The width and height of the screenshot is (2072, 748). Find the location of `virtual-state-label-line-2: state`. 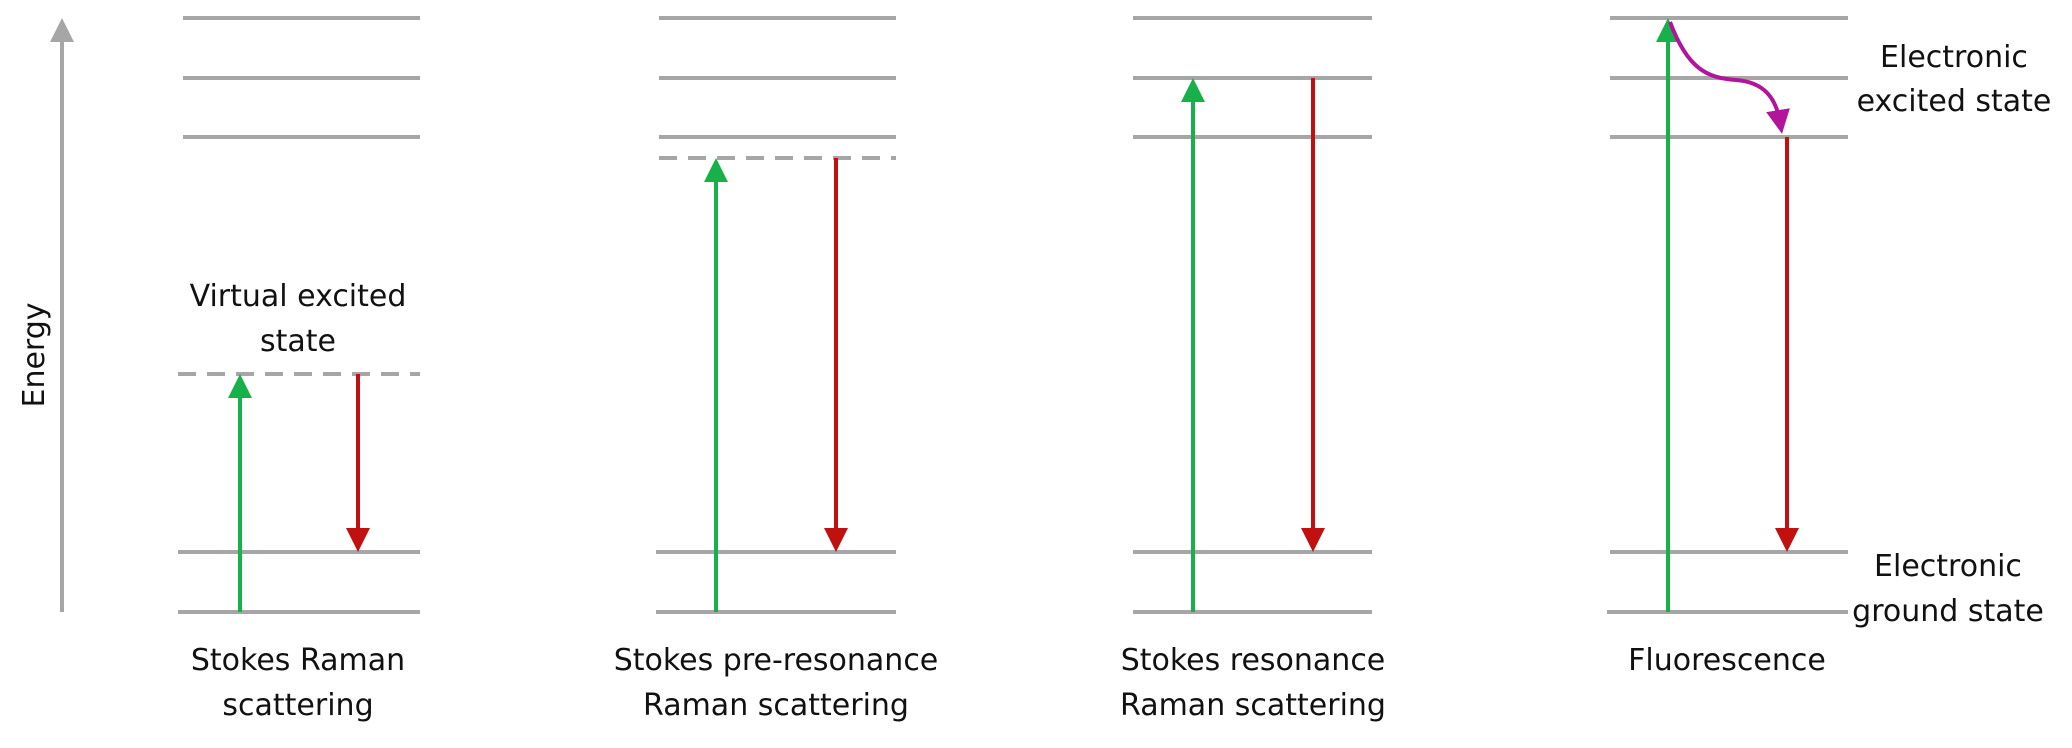

virtual-state-label-line-2: state is located at coordinates (298, 341).